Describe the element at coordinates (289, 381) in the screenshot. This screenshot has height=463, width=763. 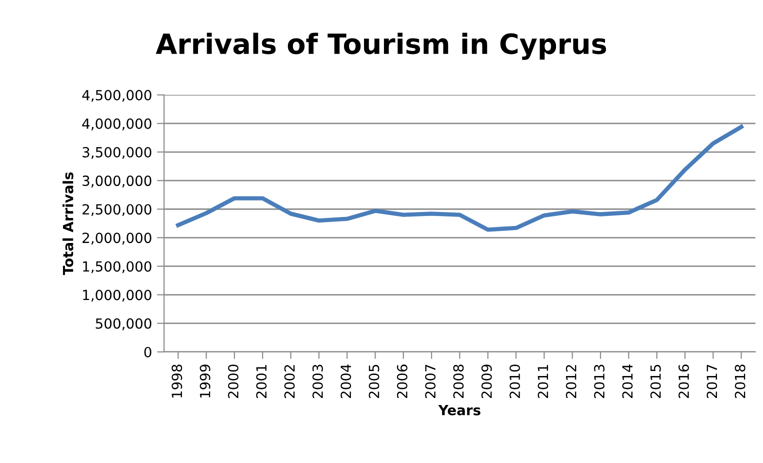
I see `x-tick-label: 2002` at that location.